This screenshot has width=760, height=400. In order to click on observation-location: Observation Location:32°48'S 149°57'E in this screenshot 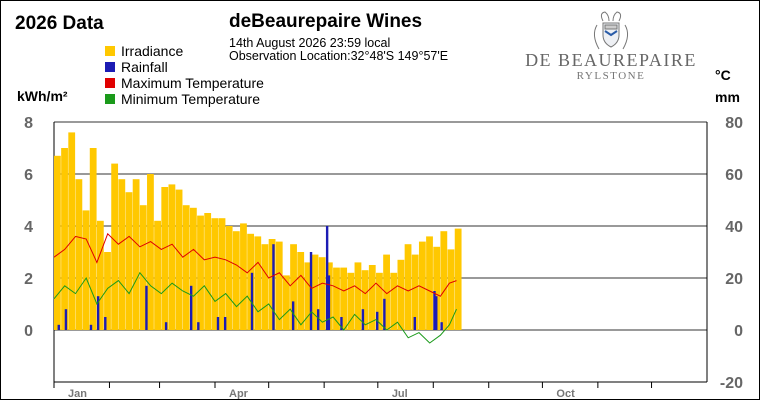, I will do `click(339, 56)`.